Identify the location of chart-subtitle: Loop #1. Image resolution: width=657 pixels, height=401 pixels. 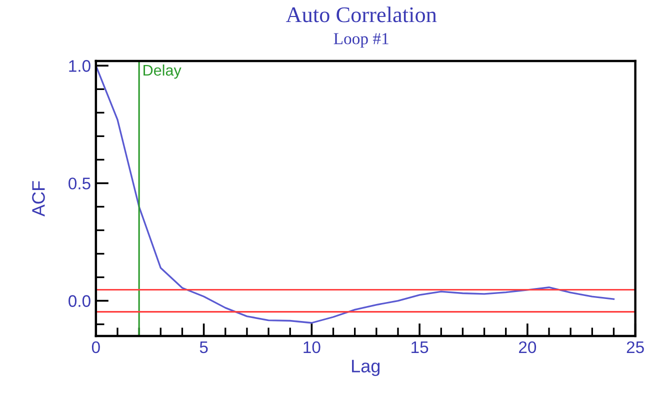
(361, 40).